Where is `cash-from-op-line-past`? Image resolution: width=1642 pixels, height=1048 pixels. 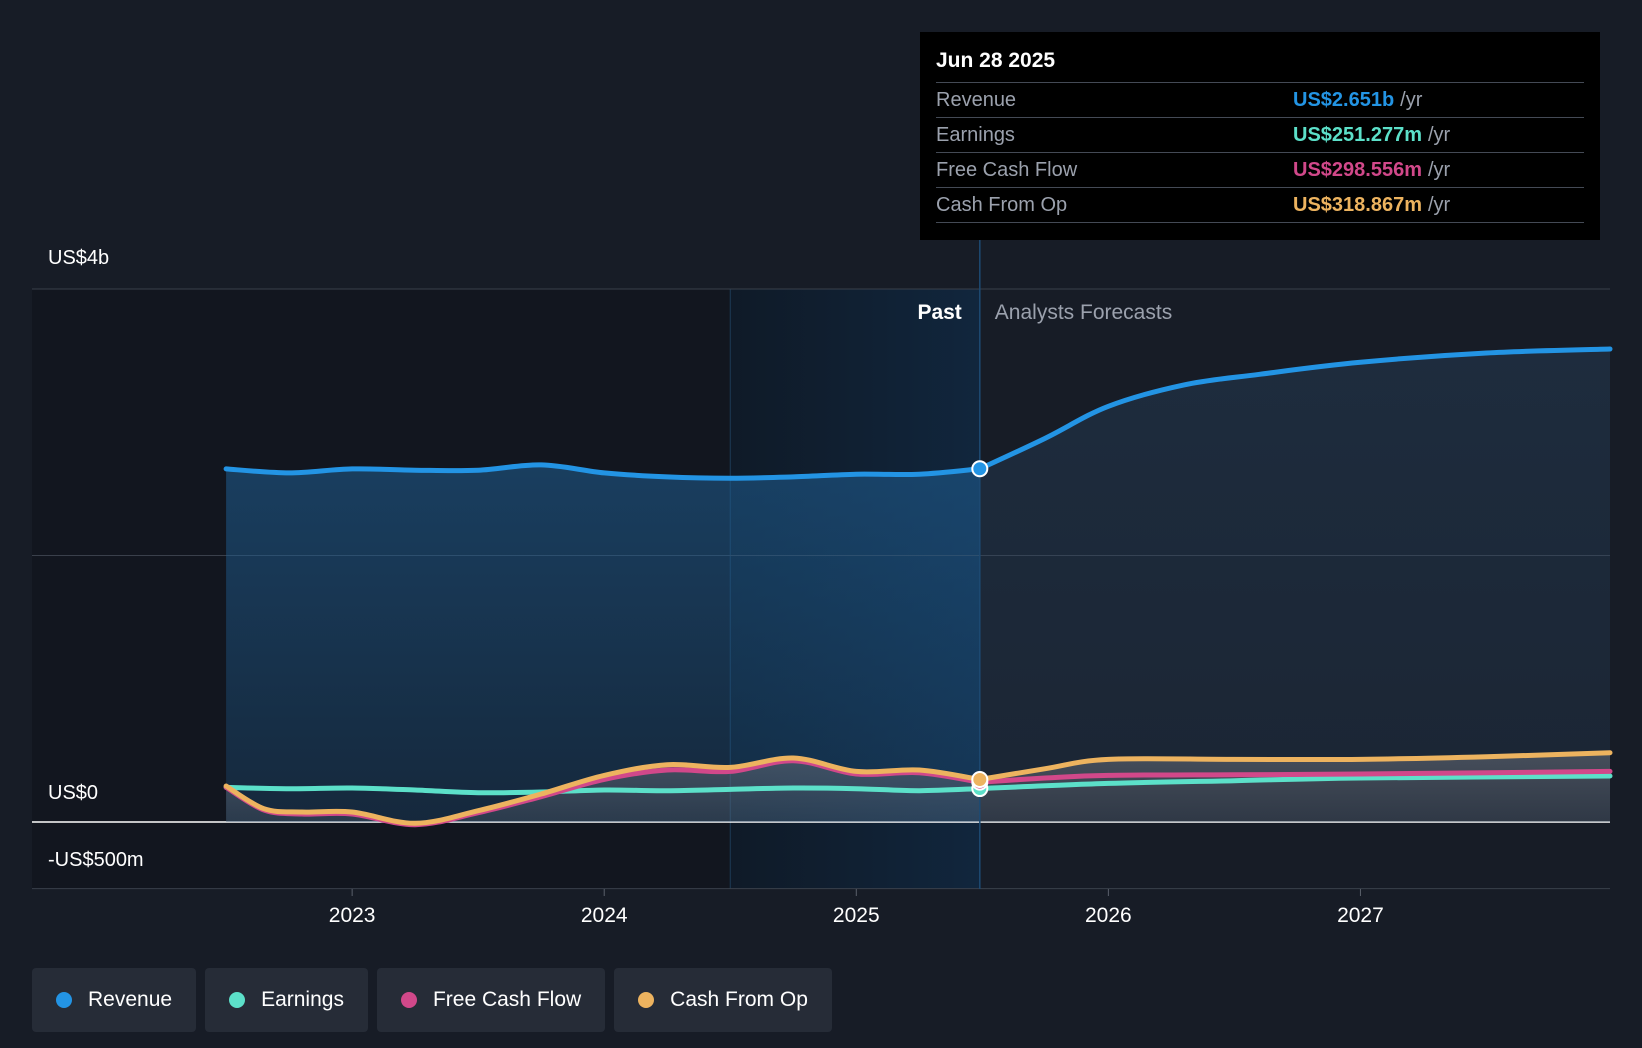
cash-from-op-line-past is located at coordinates (603, 790).